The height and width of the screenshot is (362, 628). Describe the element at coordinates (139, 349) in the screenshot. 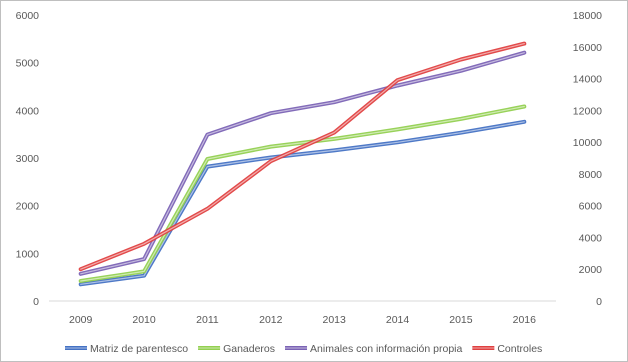

I see `legend-label: Matriz de parentesco` at that location.